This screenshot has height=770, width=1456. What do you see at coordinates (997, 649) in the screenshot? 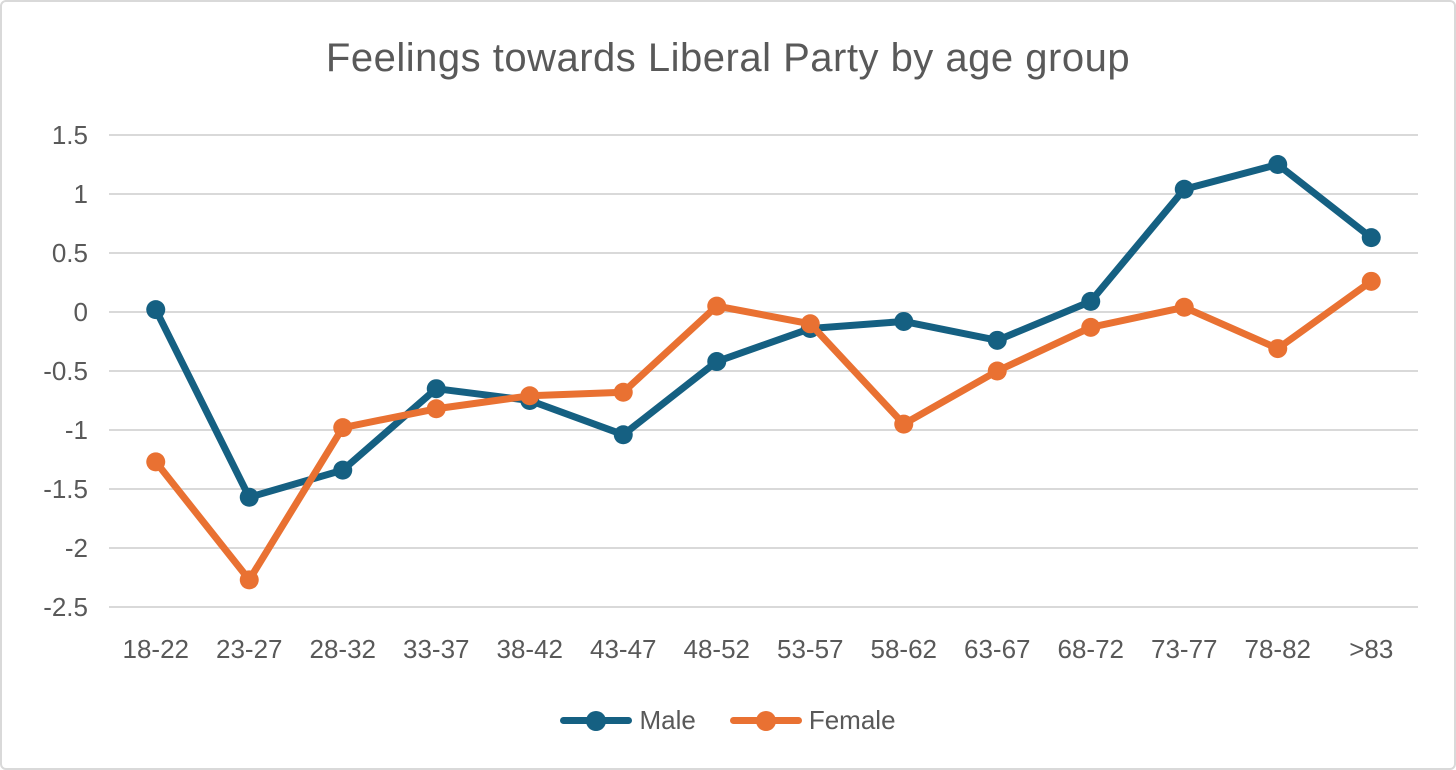
I see `x-axis-tick-label: 63-67` at bounding box center [997, 649].